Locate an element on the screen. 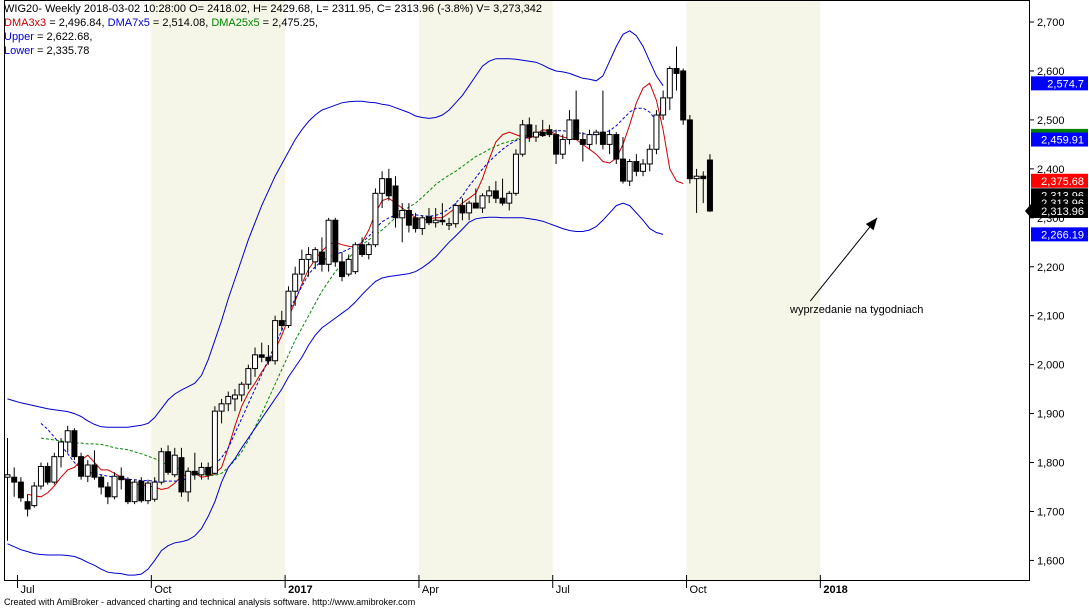 This screenshot has width=1089, height=614. dma25x5-label: DMA25x5 is located at coordinates (235, 23).